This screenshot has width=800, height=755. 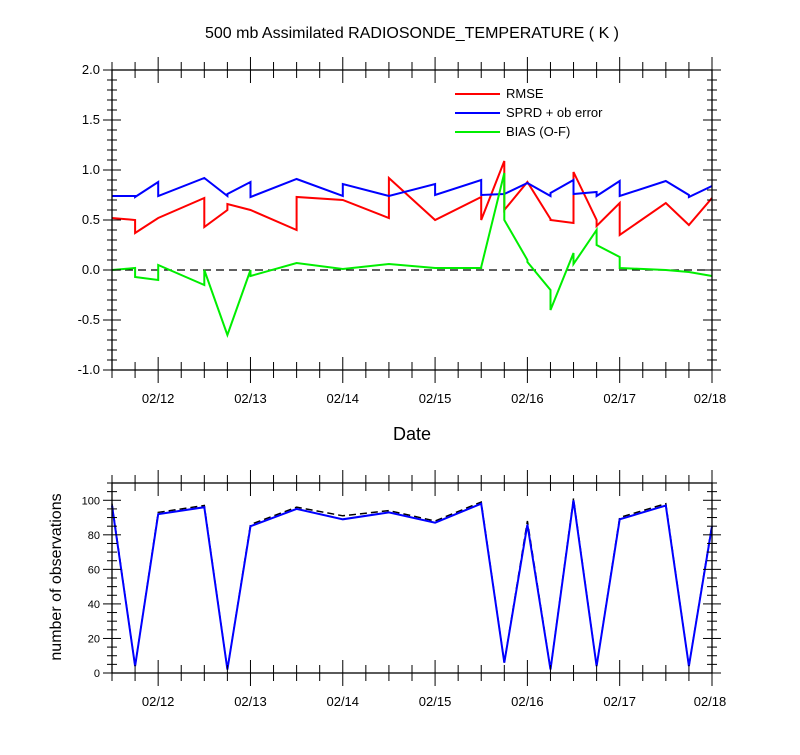 I want to click on top-y-tick-label: 0.0, so click(x=91, y=269).